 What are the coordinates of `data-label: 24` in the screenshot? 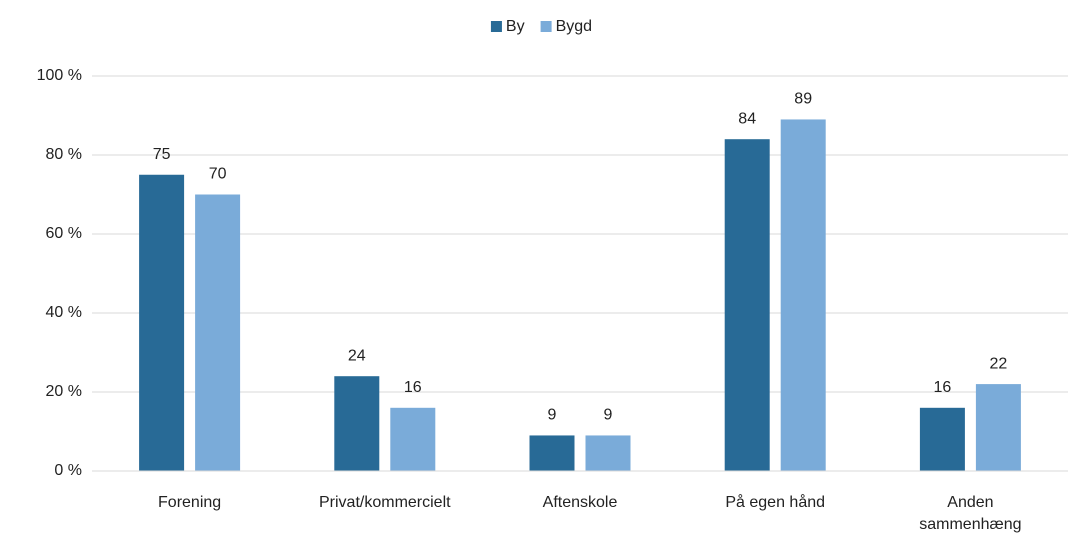 It's located at (357, 355).